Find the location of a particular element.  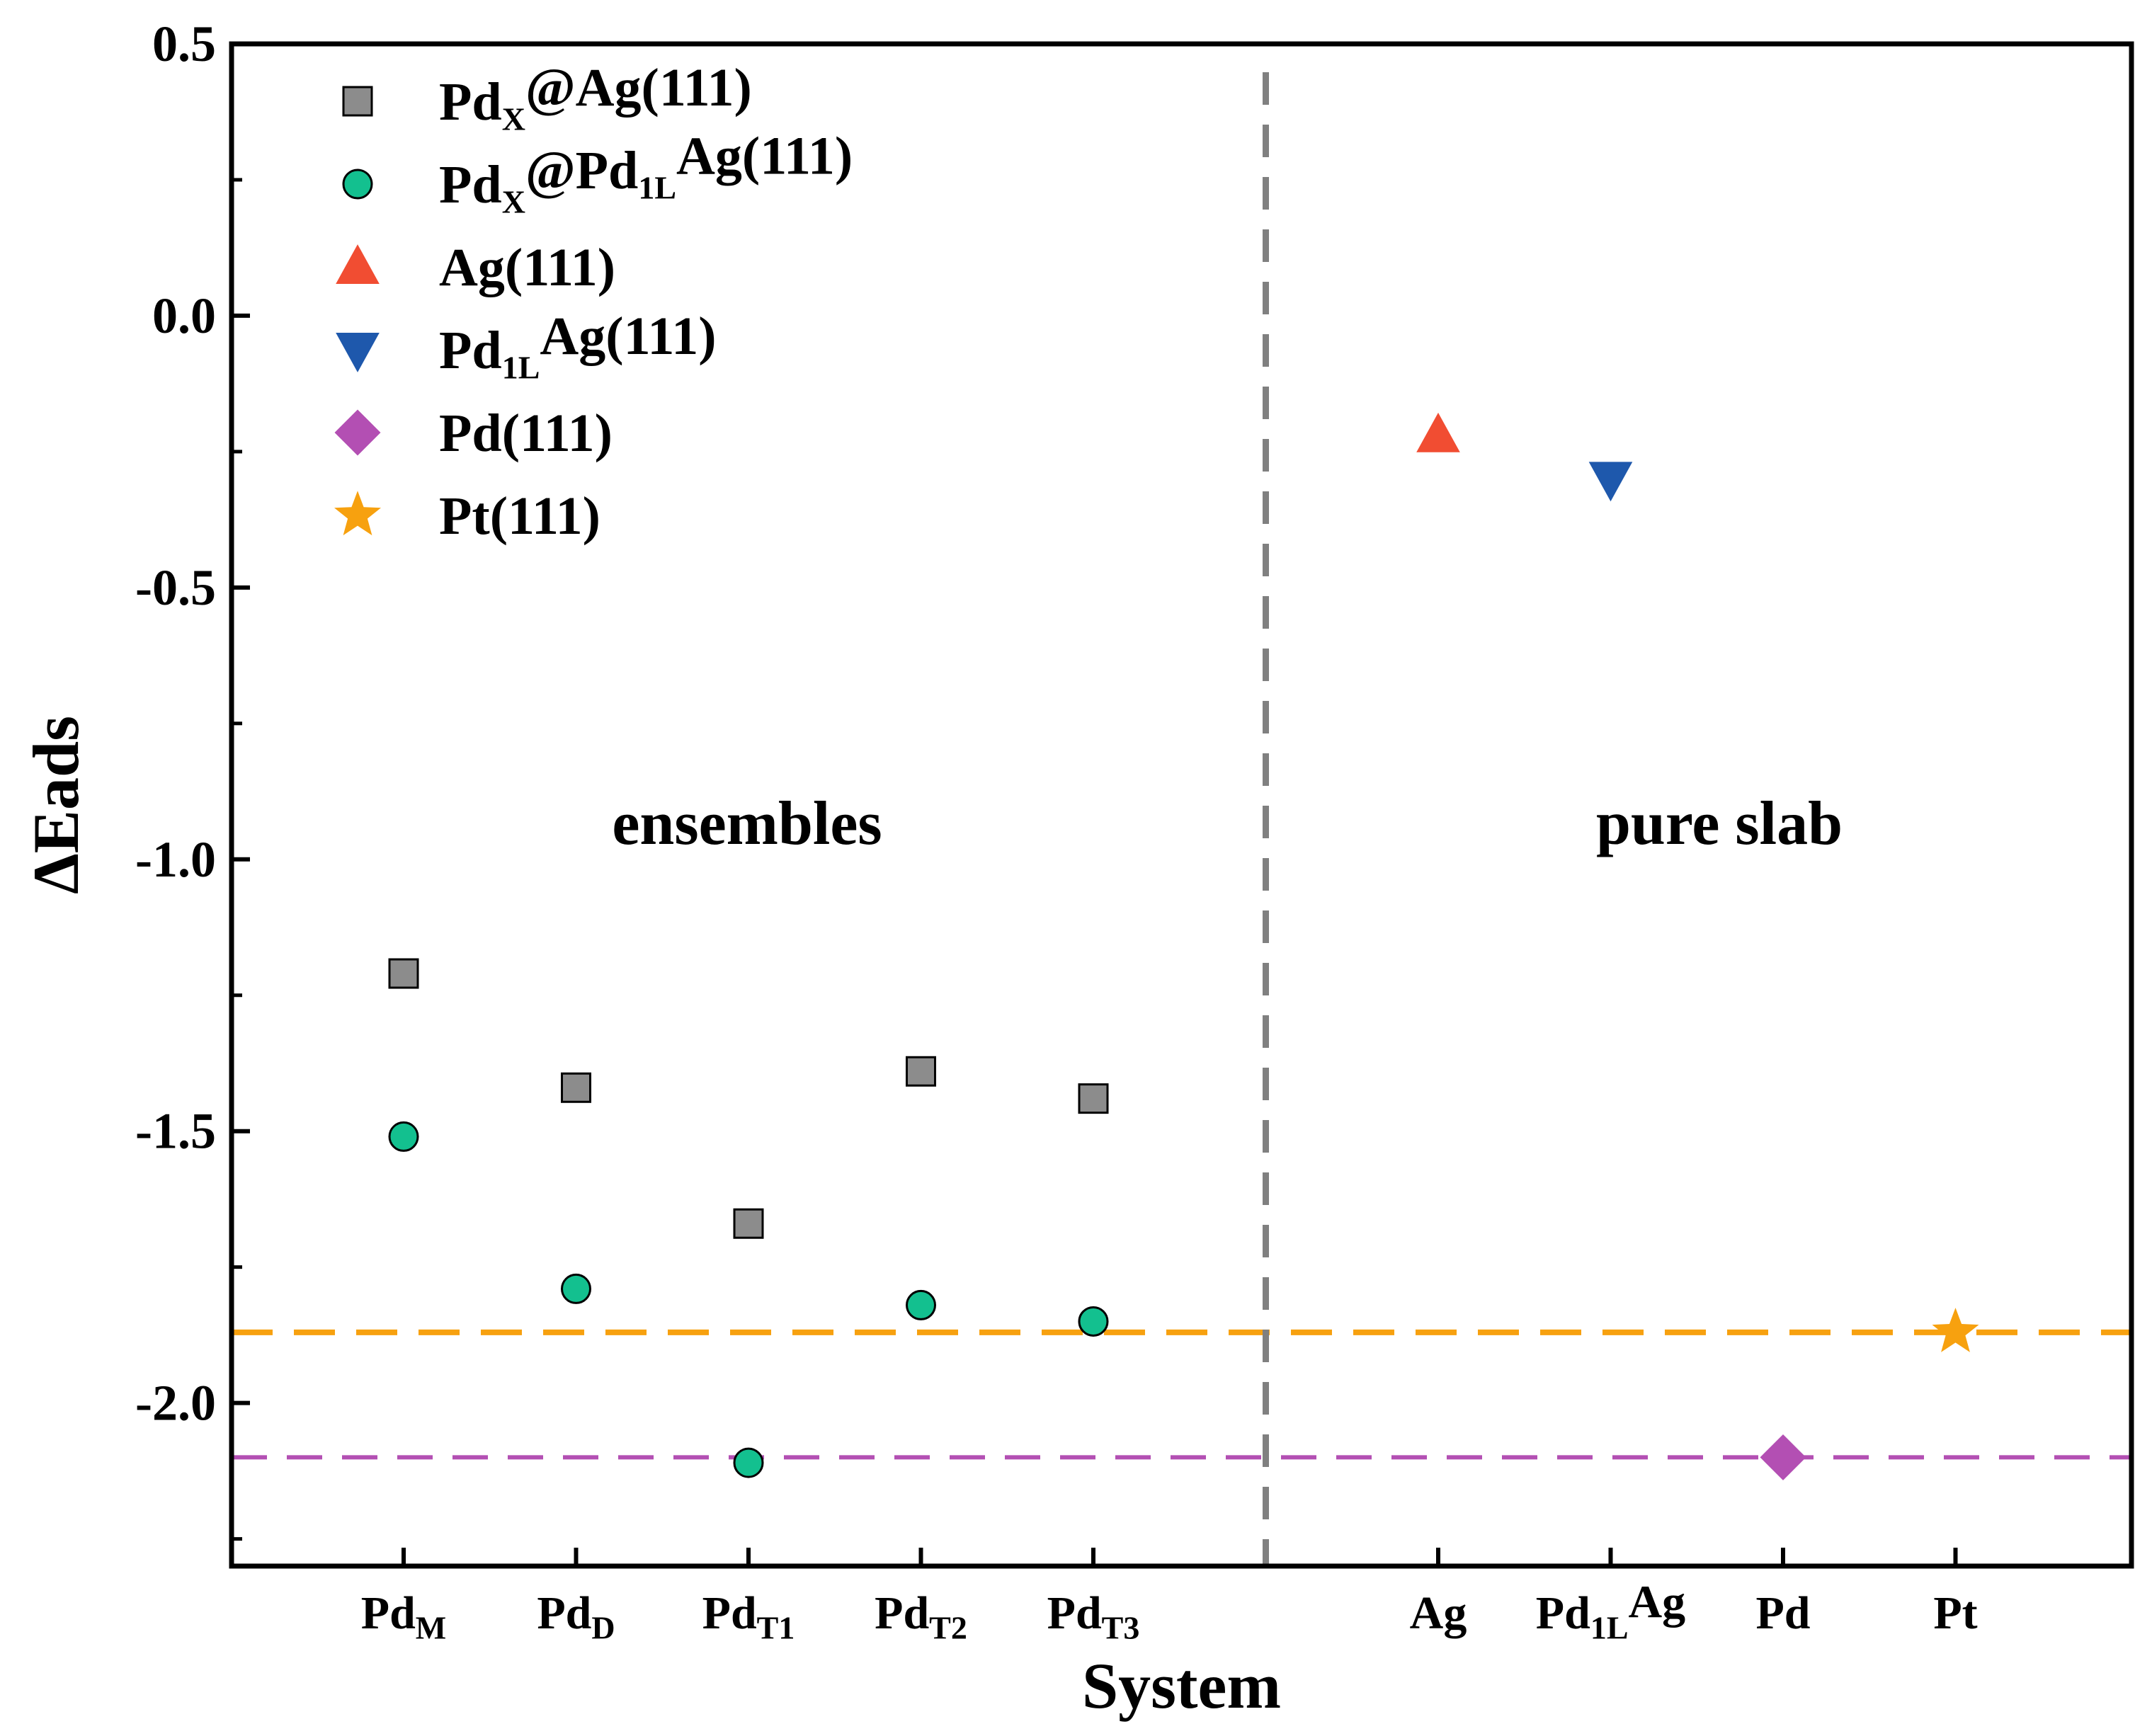

point-circle-pdt2 is located at coordinates (921, 1305).